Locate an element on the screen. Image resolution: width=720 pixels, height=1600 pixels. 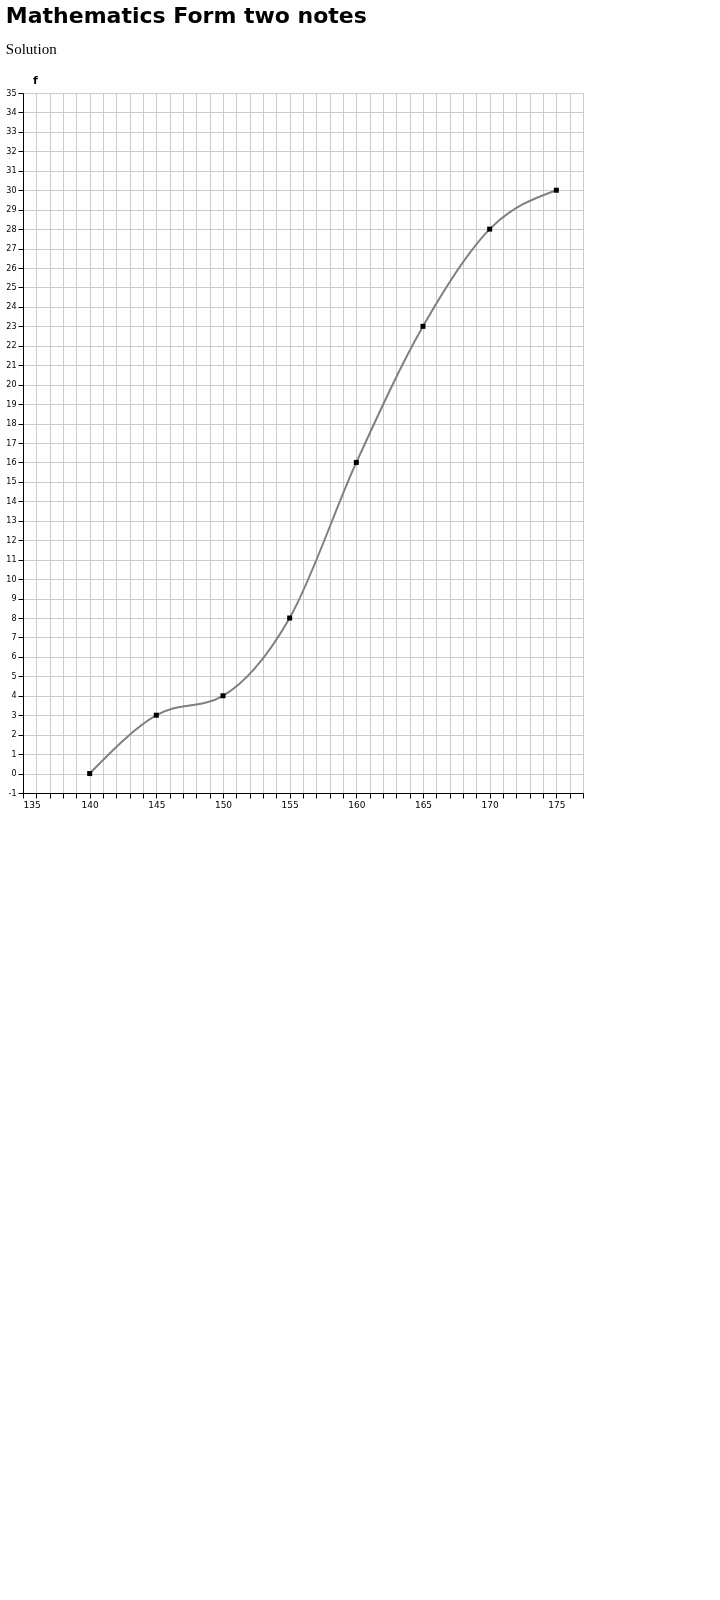
y-tick-label: 17 is located at coordinates (11, 443).